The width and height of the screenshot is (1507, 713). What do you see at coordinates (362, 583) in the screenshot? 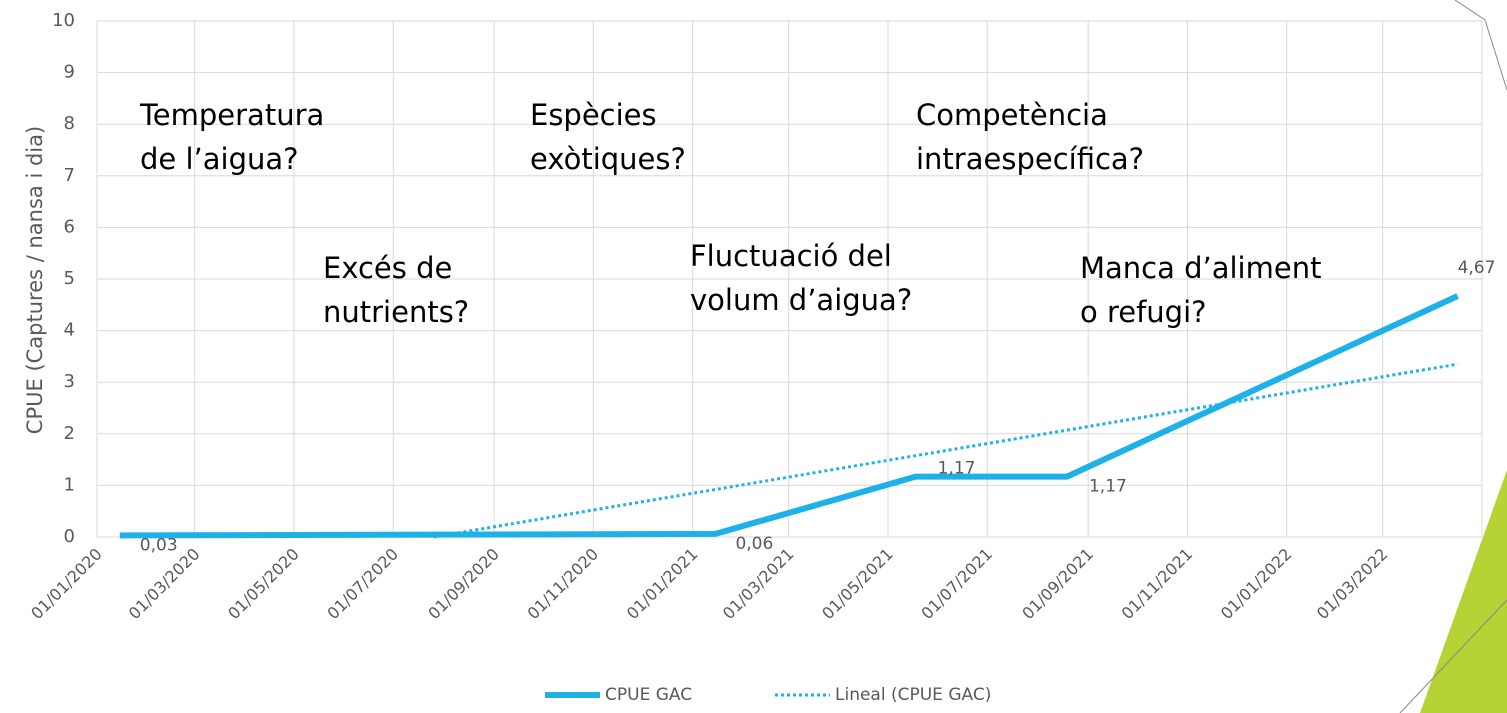
I see `x-tick-label: 01/07/2020` at bounding box center [362, 583].